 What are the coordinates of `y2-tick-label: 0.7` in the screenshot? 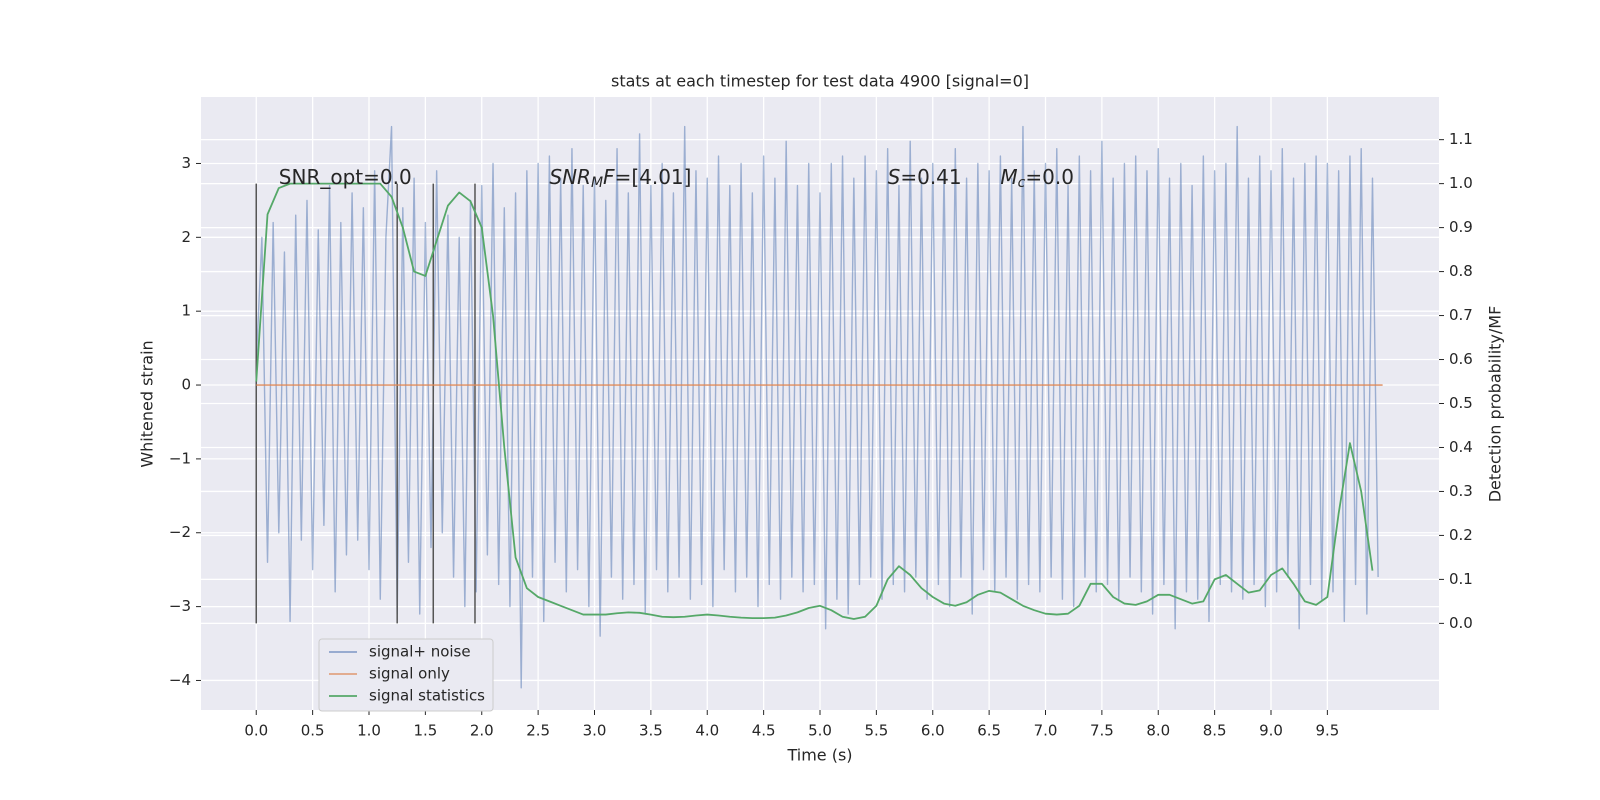 It's located at (1461, 315).